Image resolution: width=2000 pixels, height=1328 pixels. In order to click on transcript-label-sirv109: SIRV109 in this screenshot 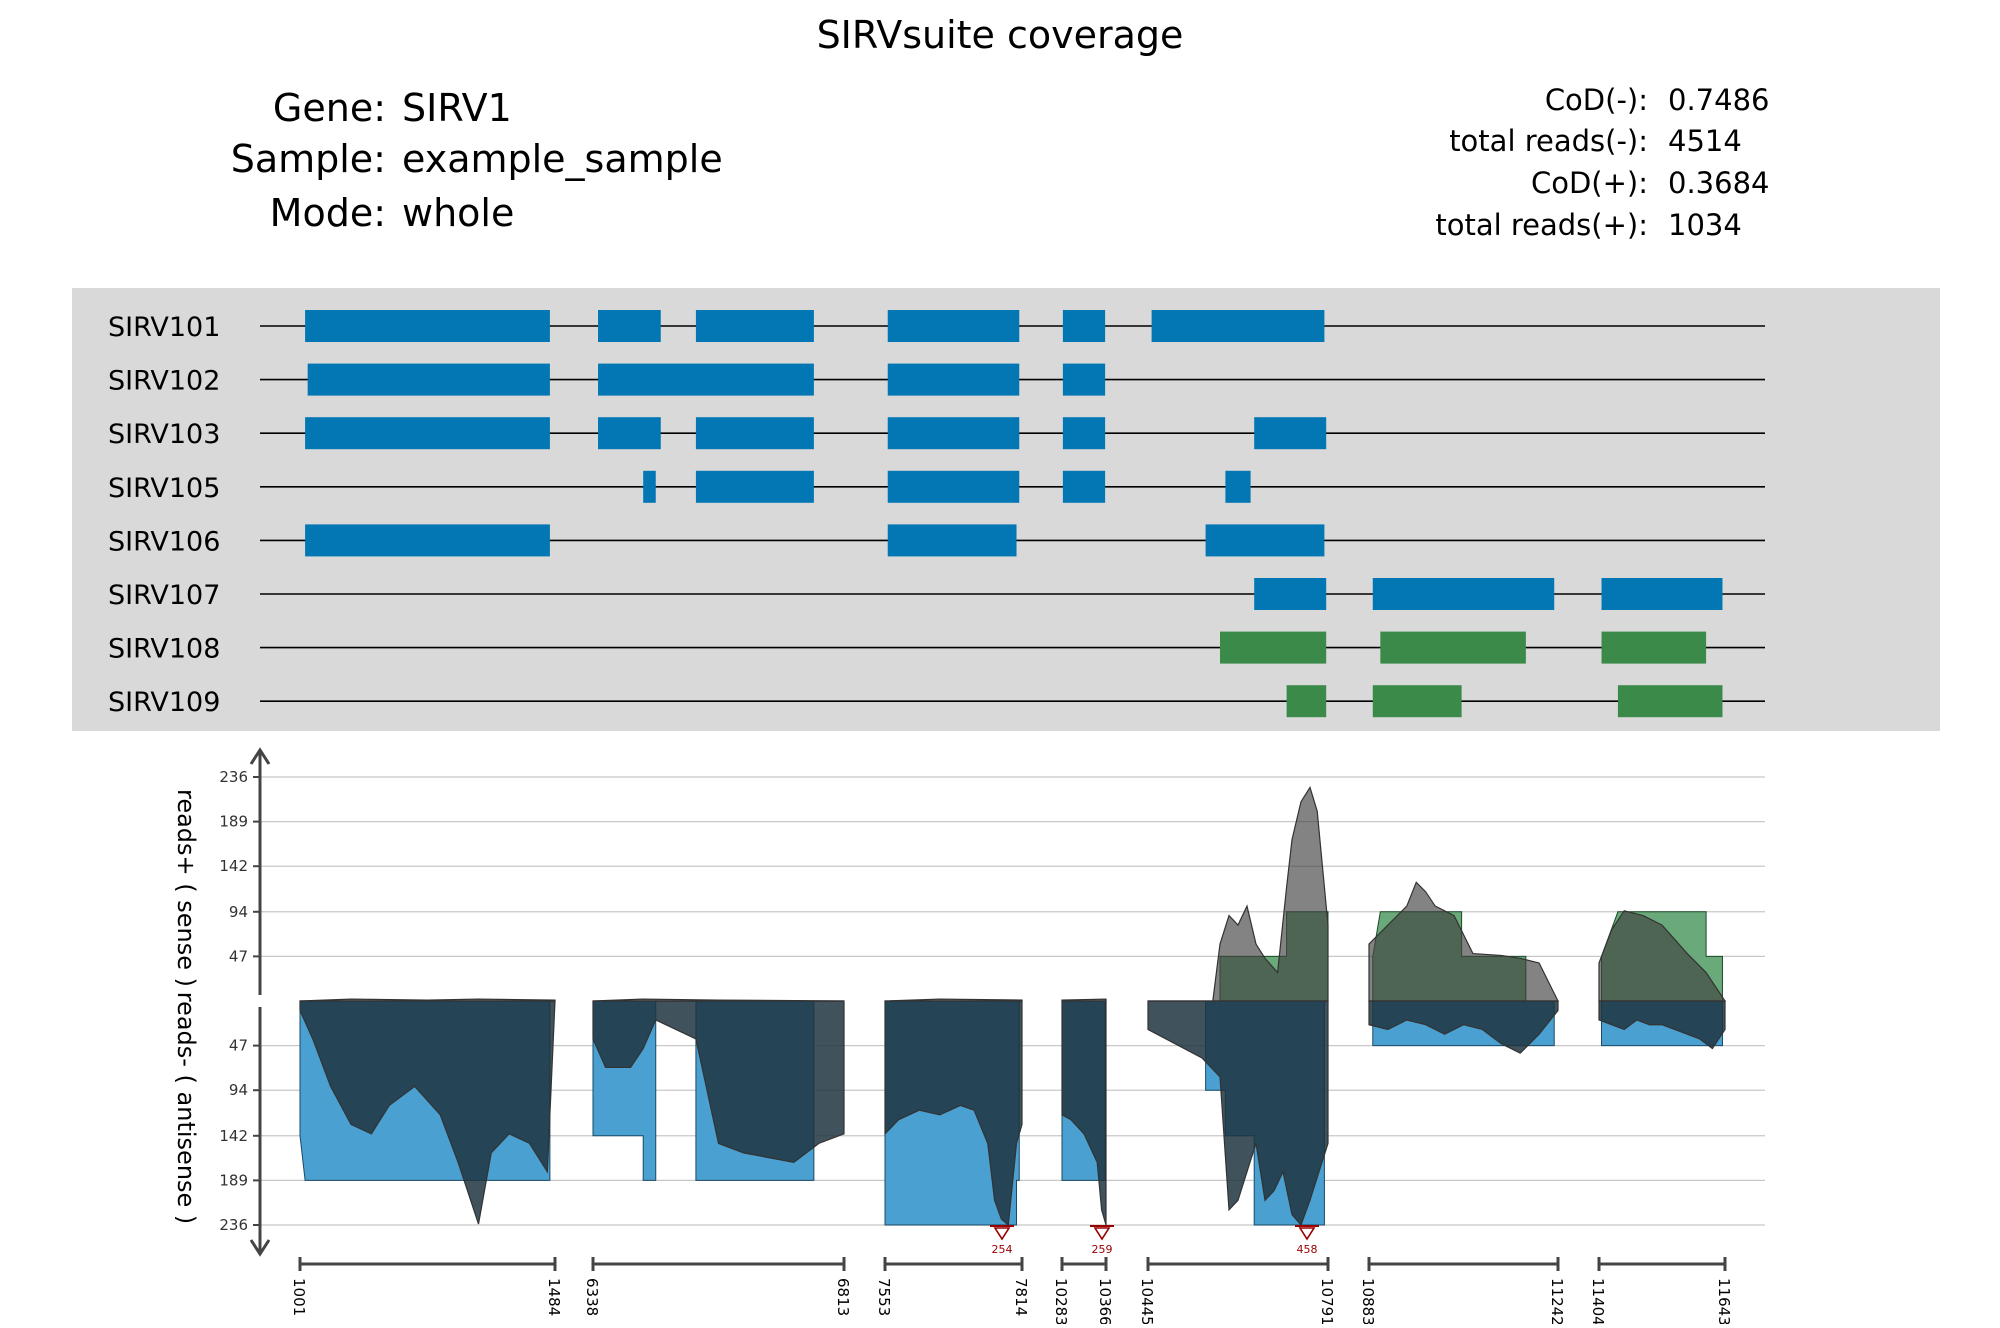, I will do `click(164, 702)`.